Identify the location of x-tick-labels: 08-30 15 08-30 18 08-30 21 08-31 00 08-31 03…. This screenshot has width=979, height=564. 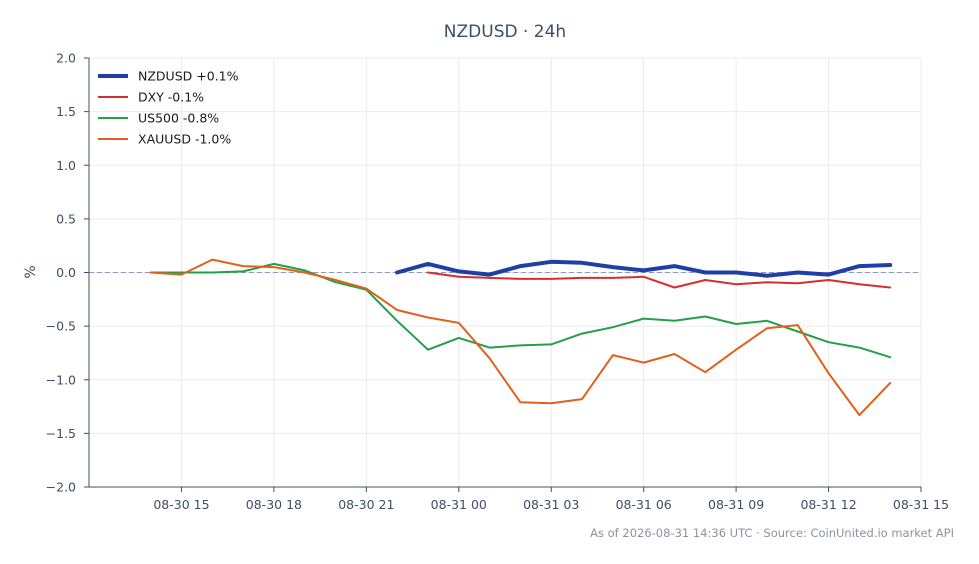
(551, 504).